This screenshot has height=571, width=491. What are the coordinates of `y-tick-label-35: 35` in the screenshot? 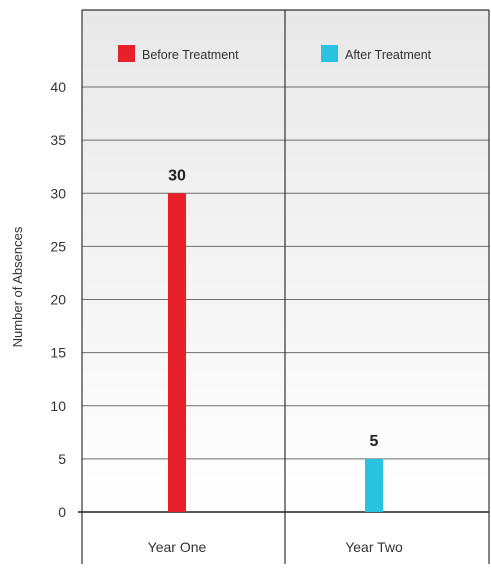 It's located at (58, 140).